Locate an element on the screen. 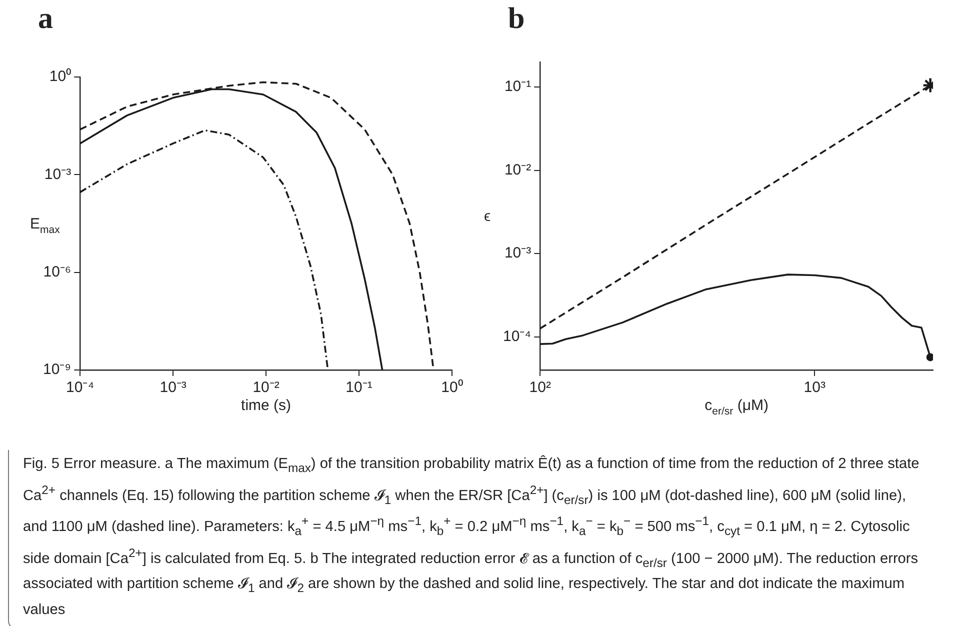  x-tick-label: 10⁻³ is located at coordinates (173, 387).